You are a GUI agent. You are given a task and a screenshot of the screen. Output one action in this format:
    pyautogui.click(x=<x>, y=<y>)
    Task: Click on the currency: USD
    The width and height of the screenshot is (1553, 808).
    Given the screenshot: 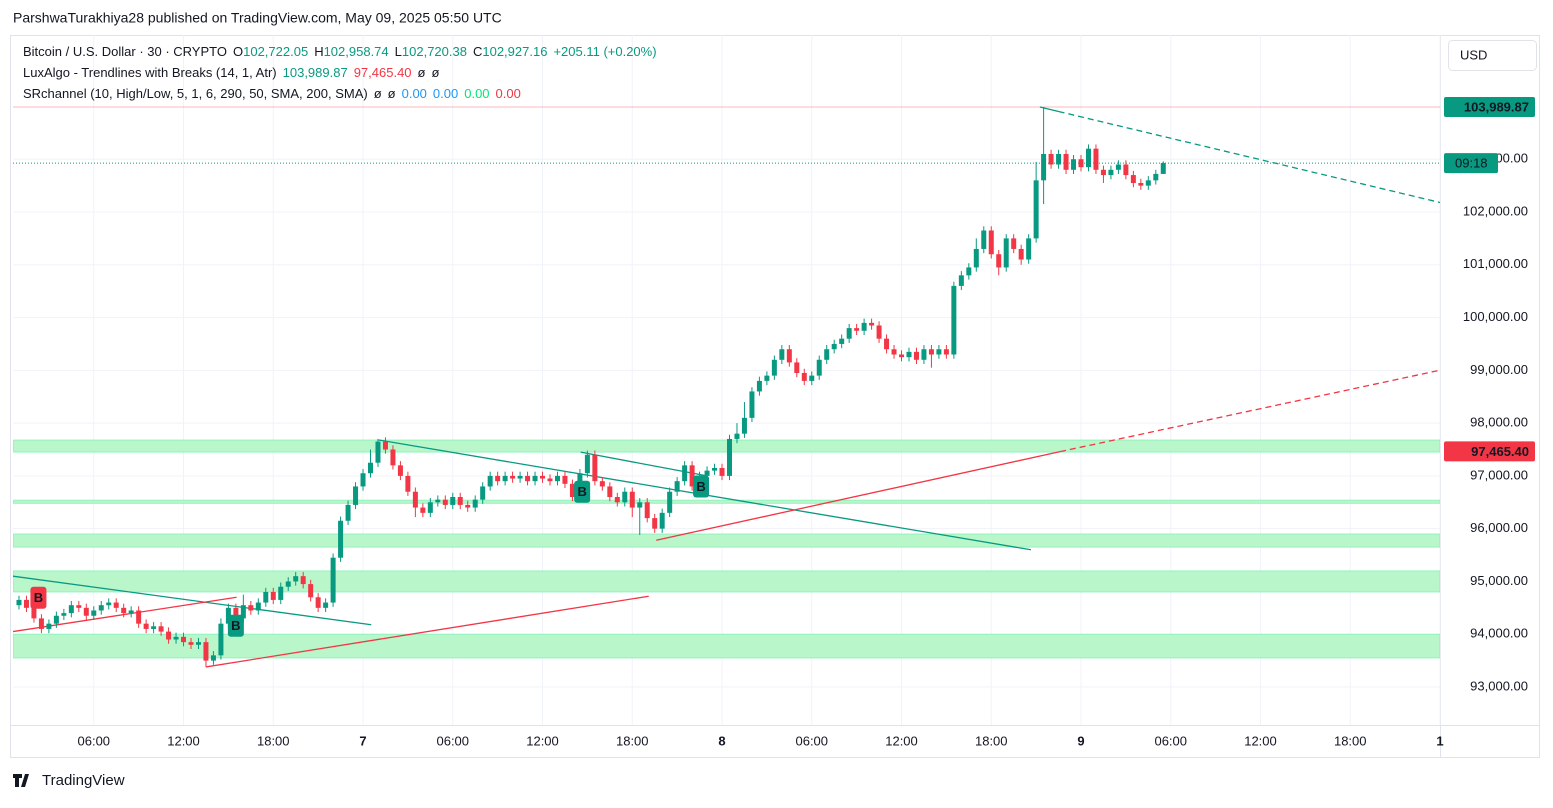 What is the action you would take?
    pyautogui.click(x=1473, y=54)
    